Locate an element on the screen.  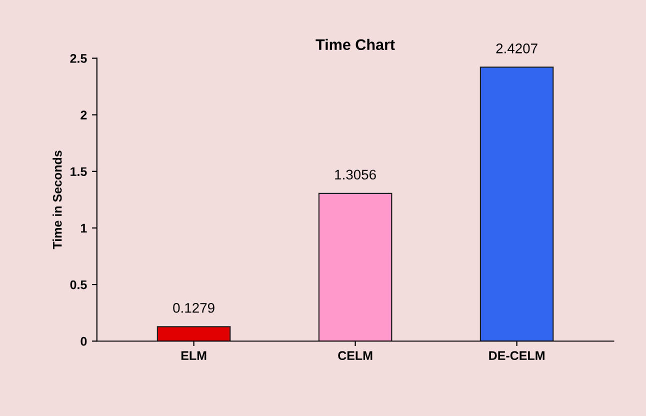
x-tick-label: ELM is located at coordinates (193, 355).